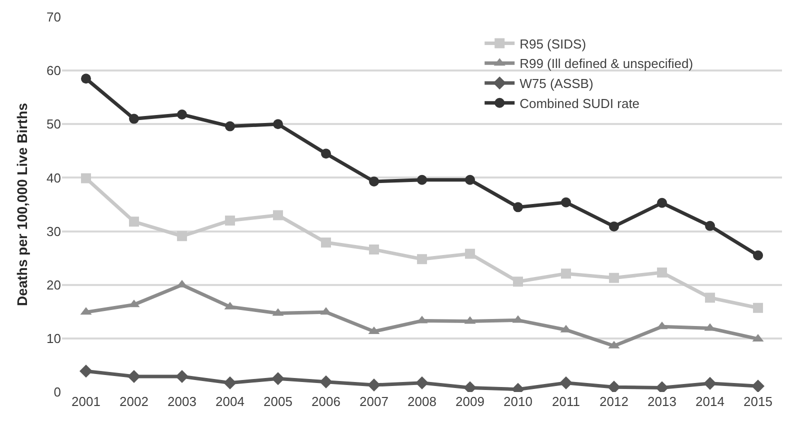 Image resolution: width=792 pixels, height=428 pixels. What do you see at coordinates (518, 401) in the screenshot?
I see `x-tick-label: 2010` at bounding box center [518, 401].